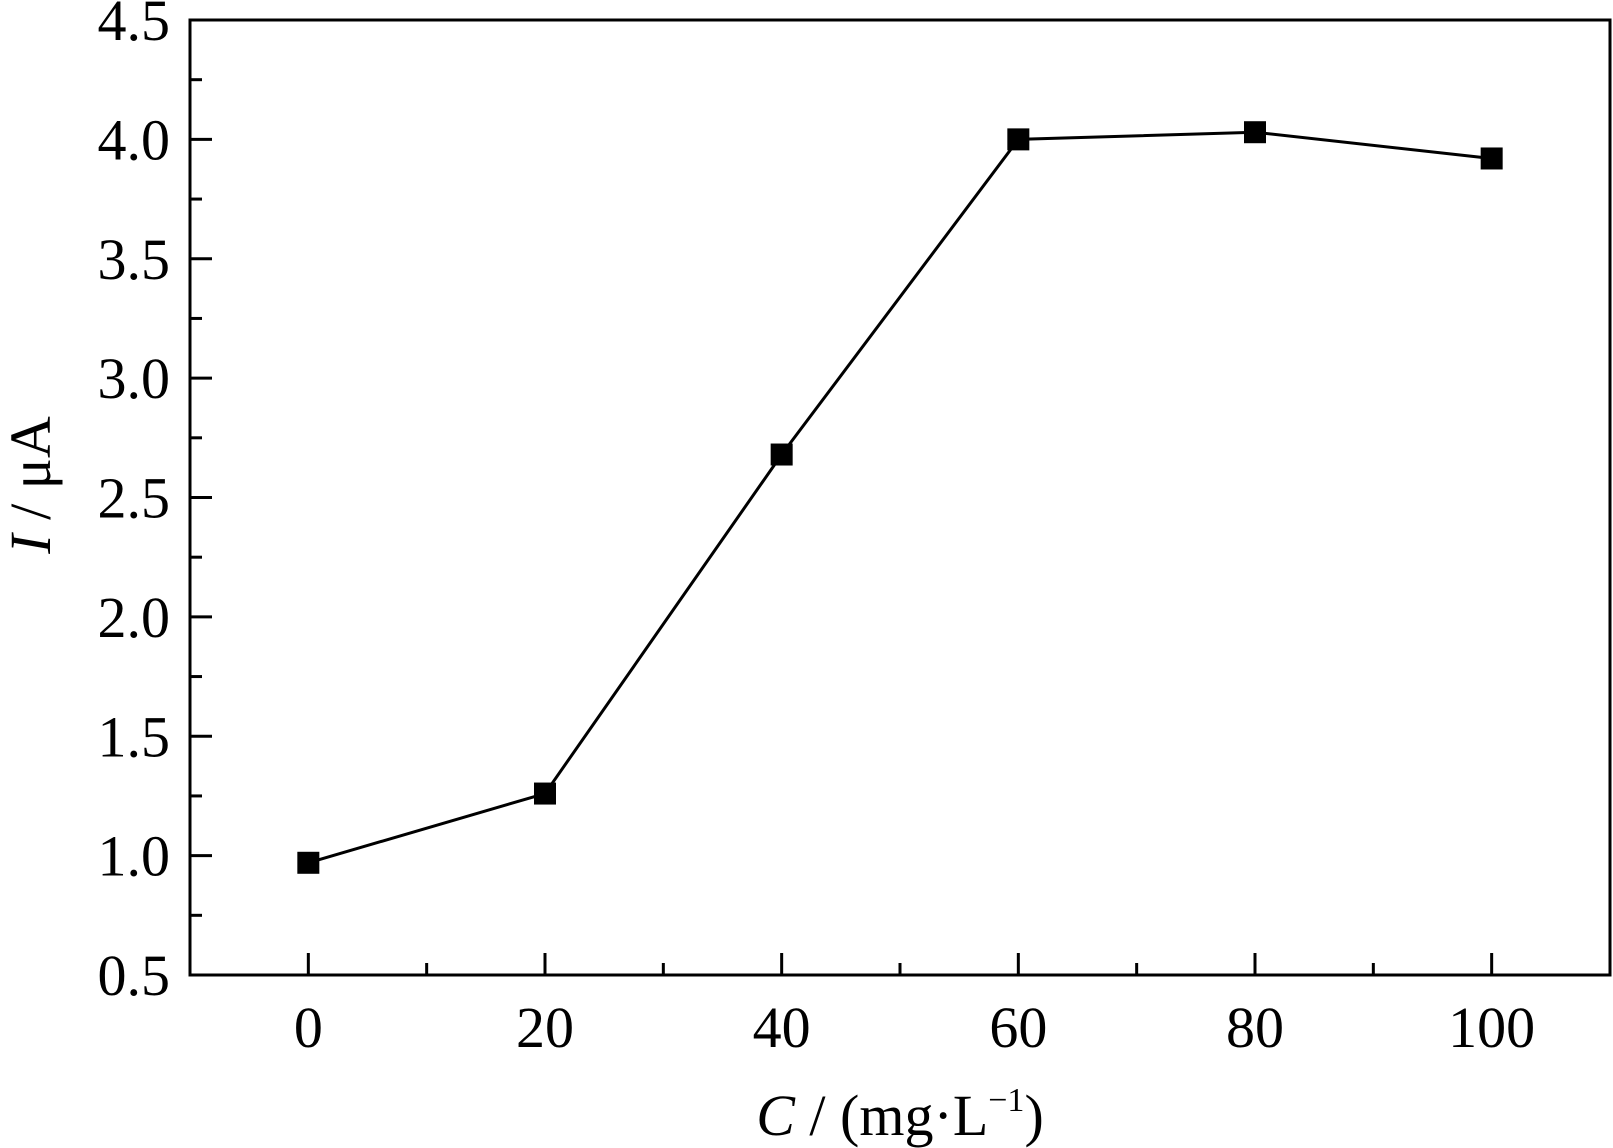  I want to click on x-axis-sep: /, so click(817, 1115).